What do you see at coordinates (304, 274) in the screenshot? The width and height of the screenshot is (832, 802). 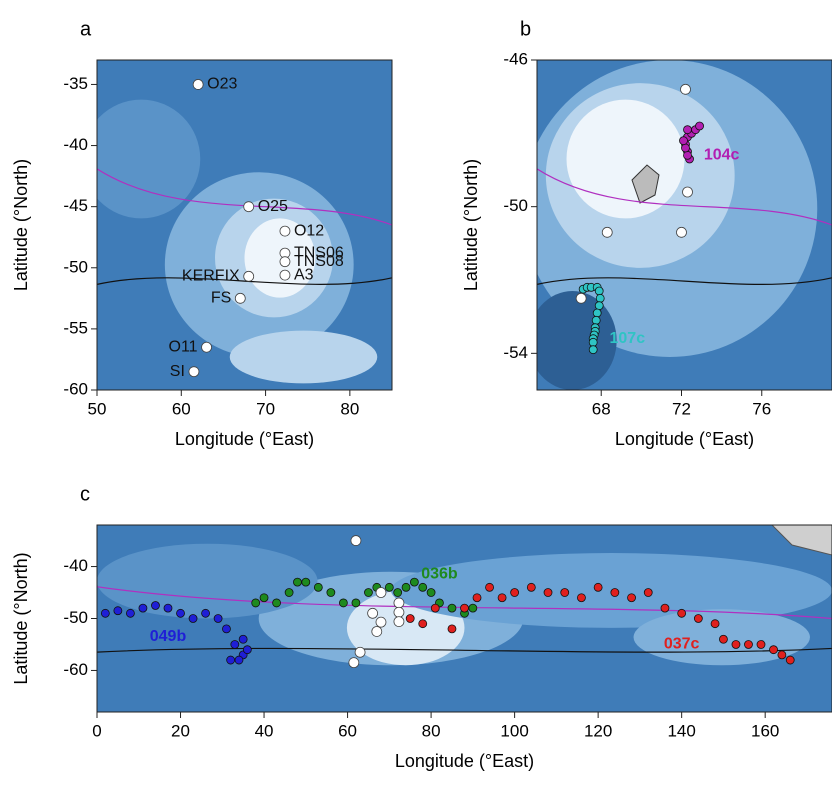 I see `station-label: A3` at bounding box center [304, 274].